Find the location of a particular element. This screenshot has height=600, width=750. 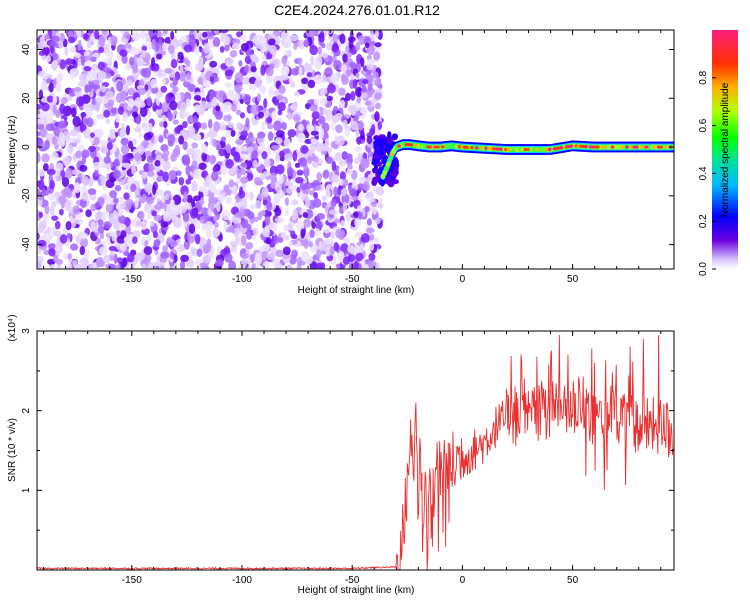

y-tick-label: 3 is located at coordinates (26, 331).